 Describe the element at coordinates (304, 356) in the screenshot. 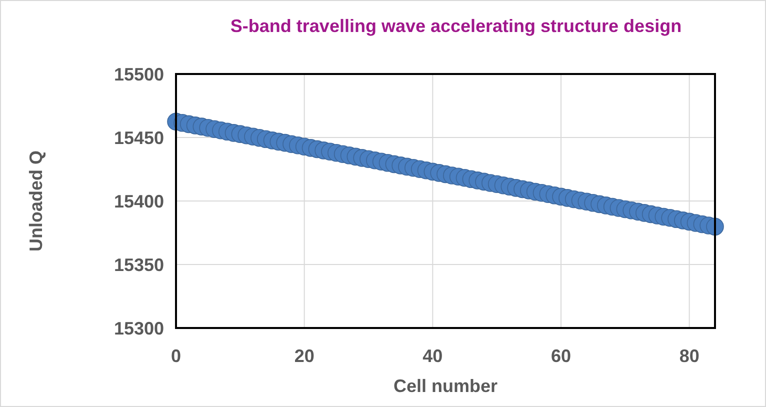

I see `x-tick-label: 20` at that location.